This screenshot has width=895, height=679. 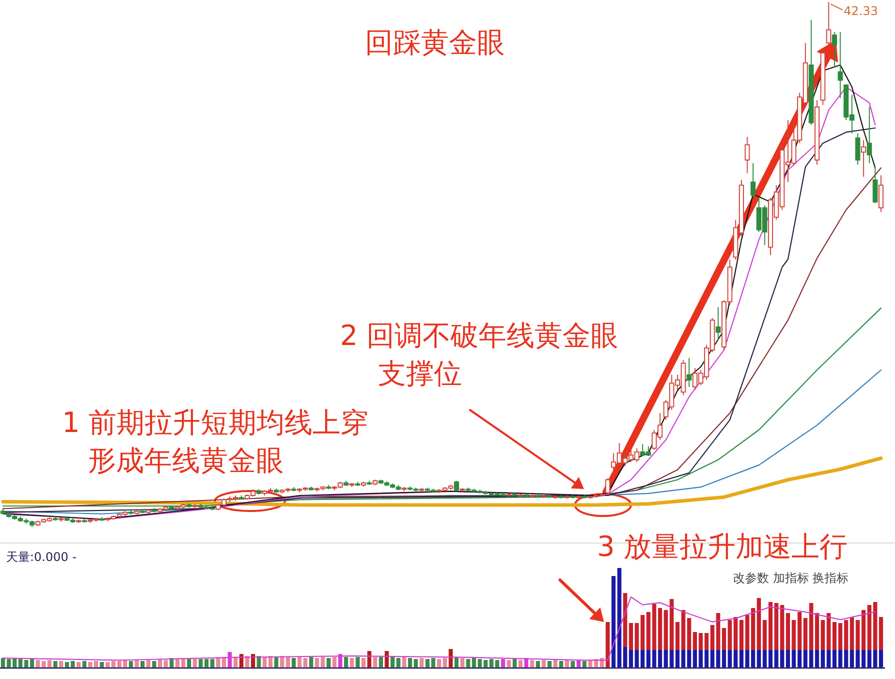 I want to click on annotation: 1 前期拉升短期均线上穿, so click(x=215, y=422).